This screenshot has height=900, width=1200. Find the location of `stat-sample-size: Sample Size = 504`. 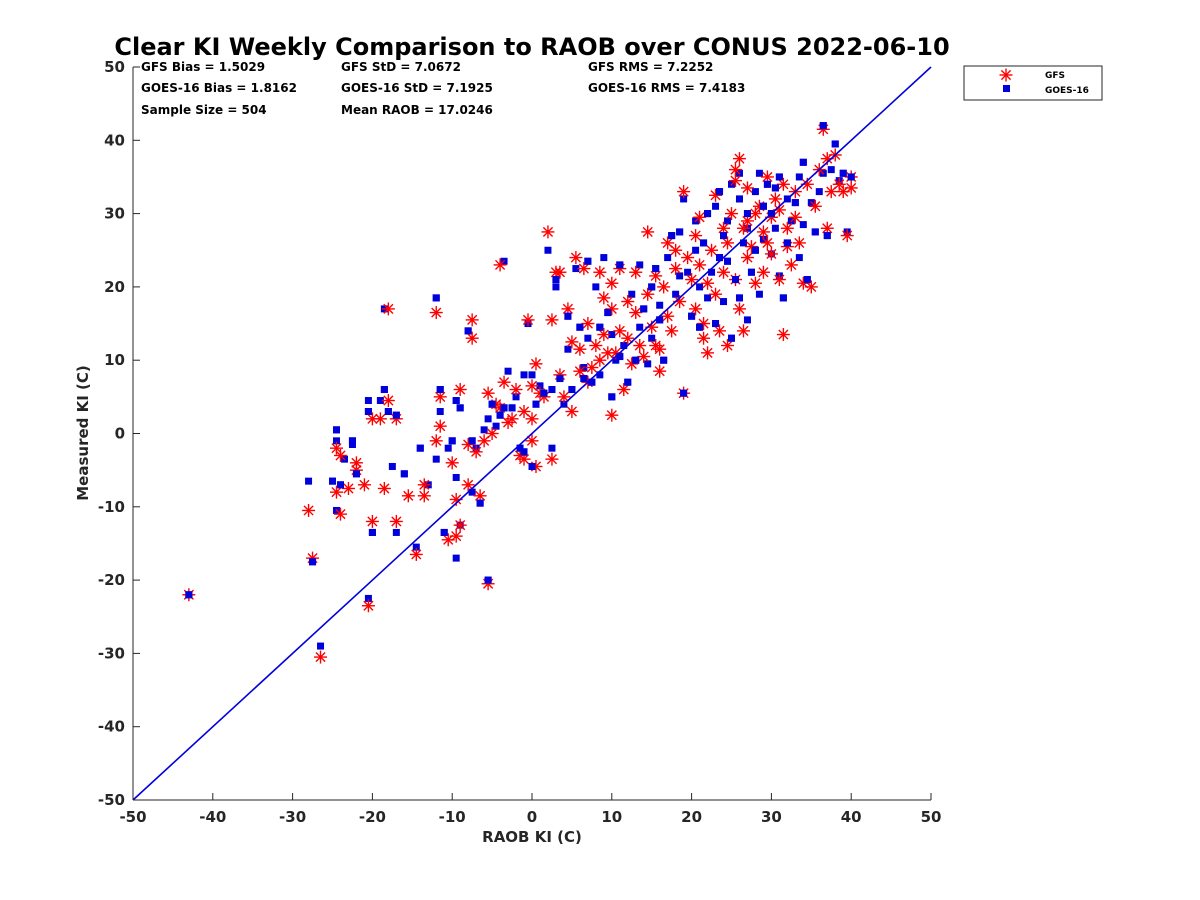

stat-sample-size: Sample Size = 504 is located at coordinates (204, 110).